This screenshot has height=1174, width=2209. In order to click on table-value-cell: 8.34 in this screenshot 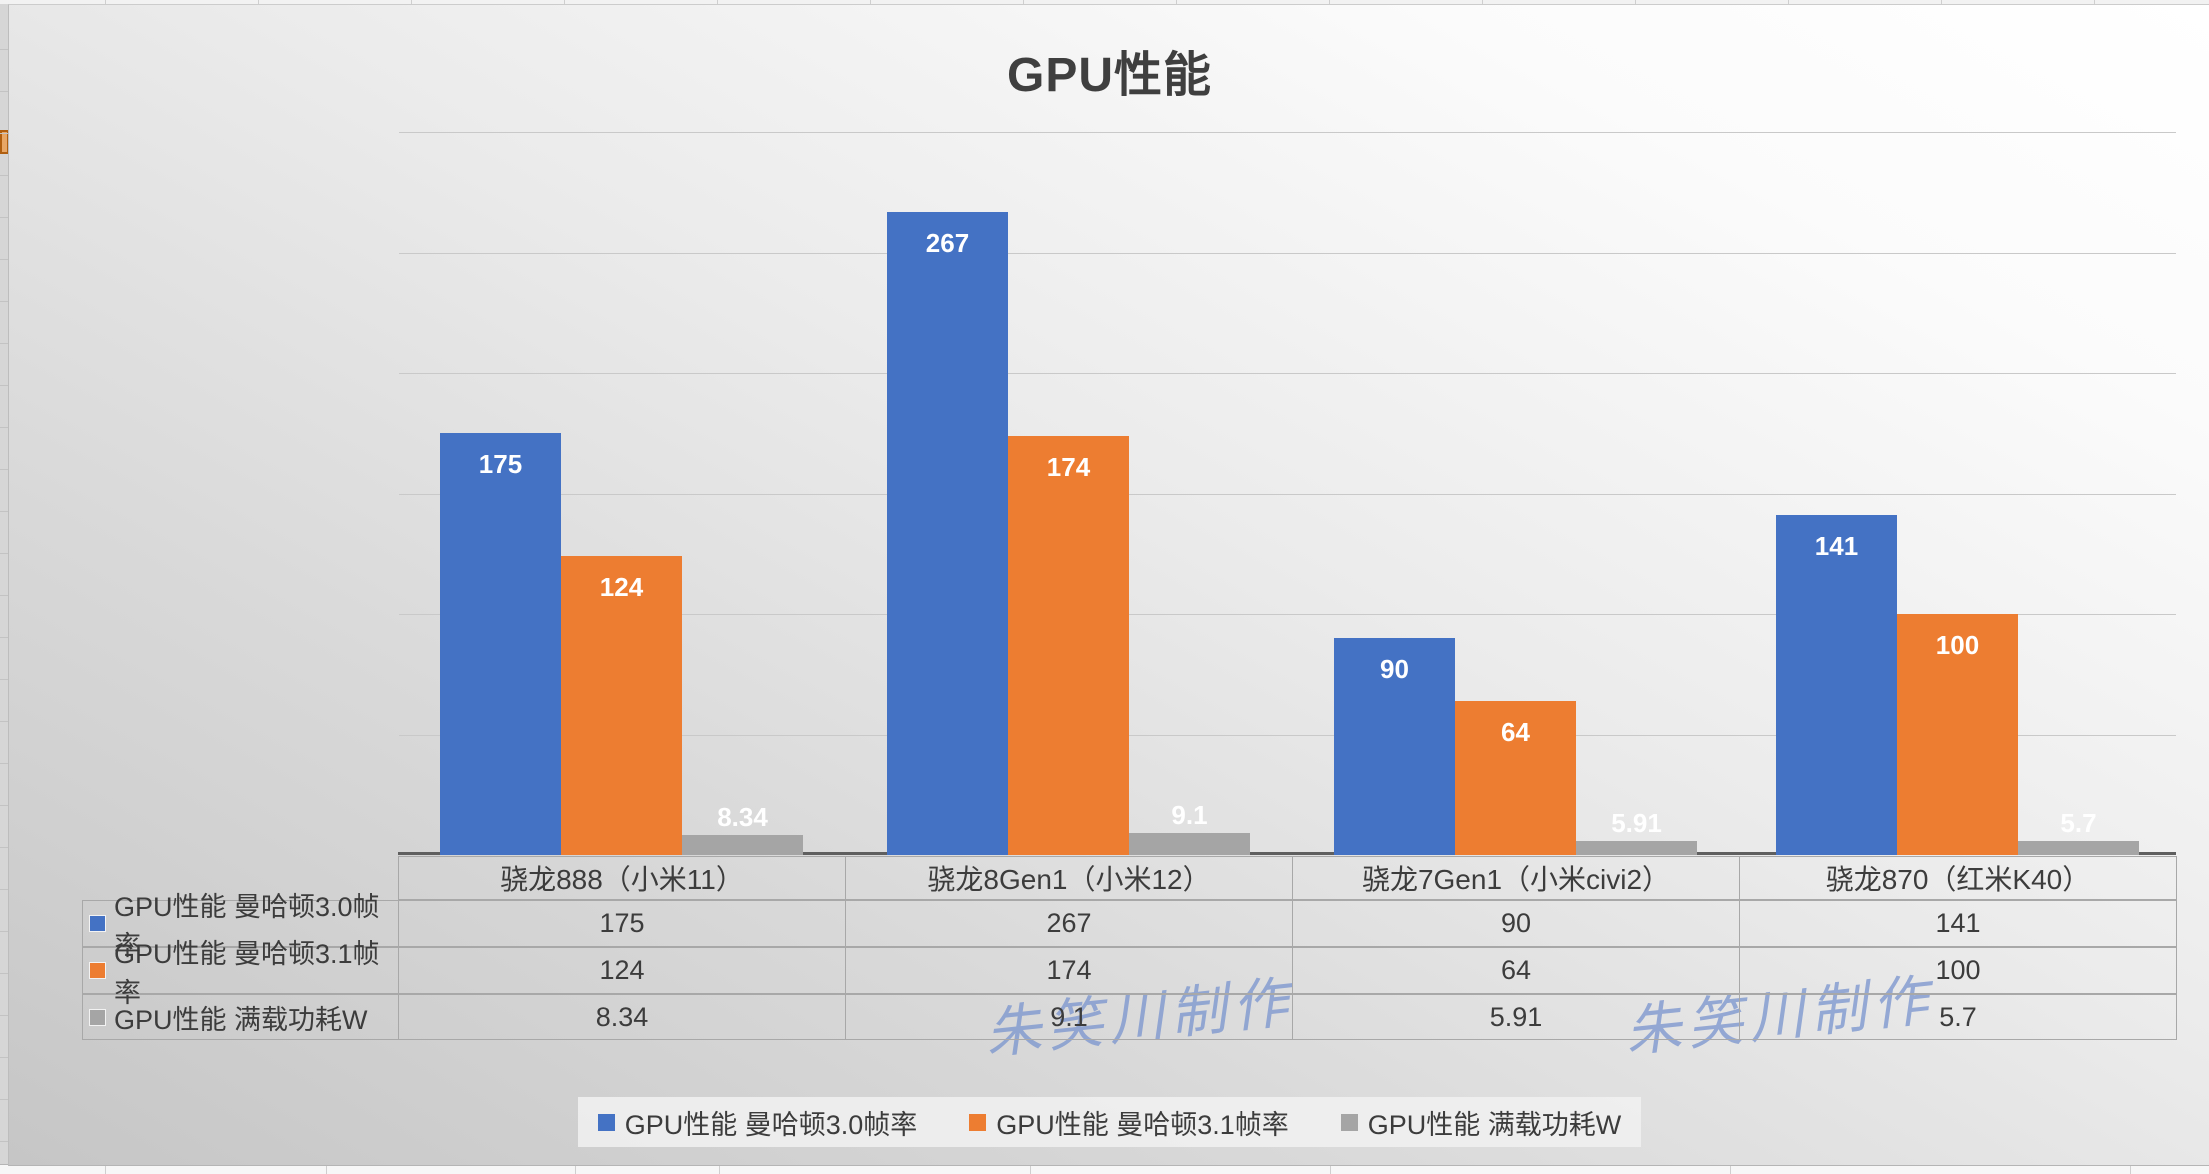, I will do `click(622, 1017)`.